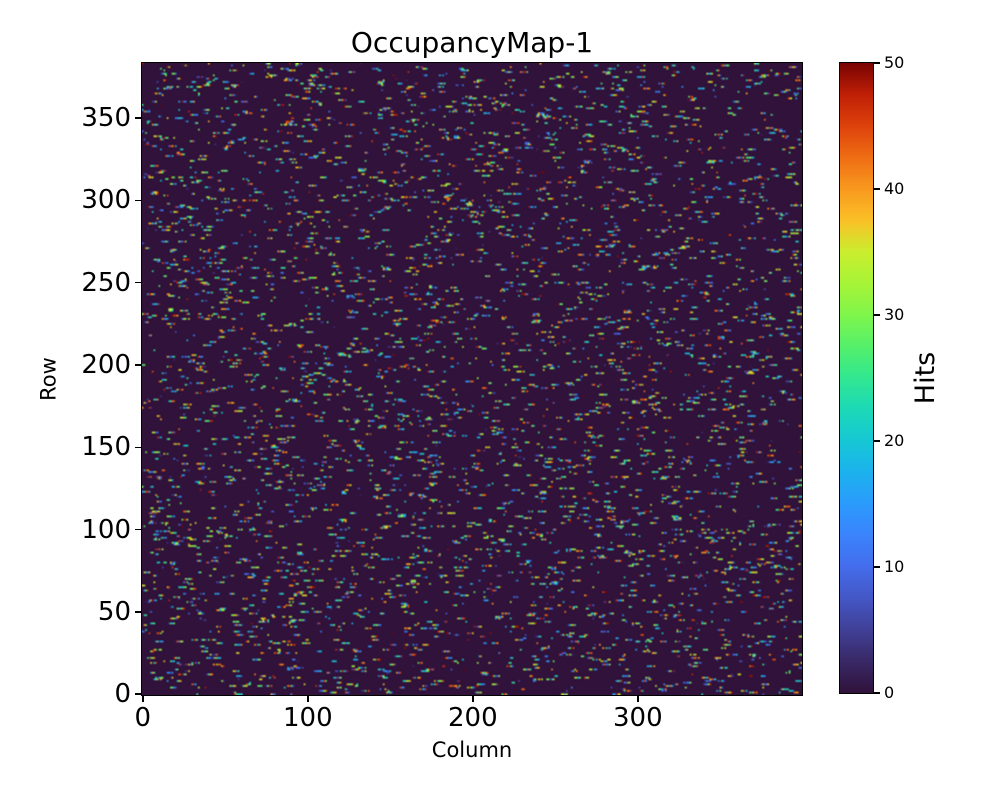  Describe the element at coordinates (106, 282) in the screenshot. I see `y-tick-label: 250` at that location.